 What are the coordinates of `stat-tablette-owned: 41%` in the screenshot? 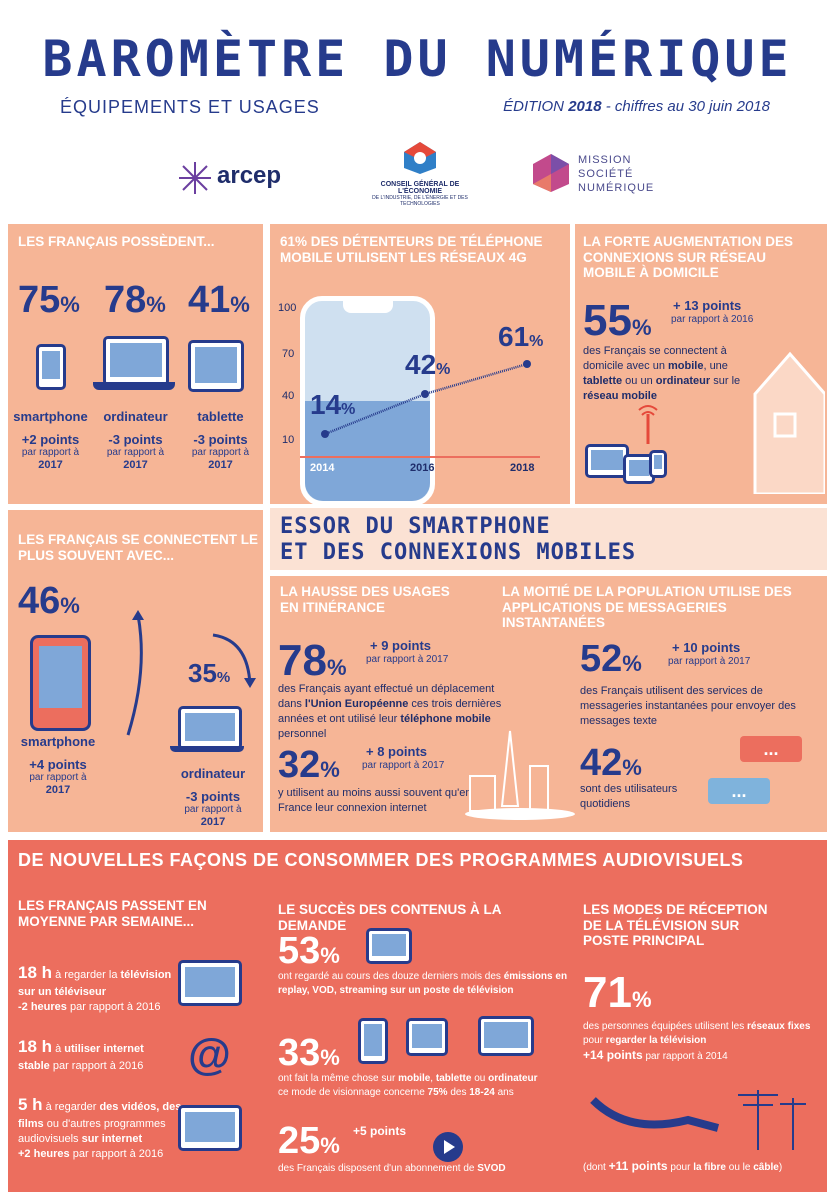 It's located at (219, 300).